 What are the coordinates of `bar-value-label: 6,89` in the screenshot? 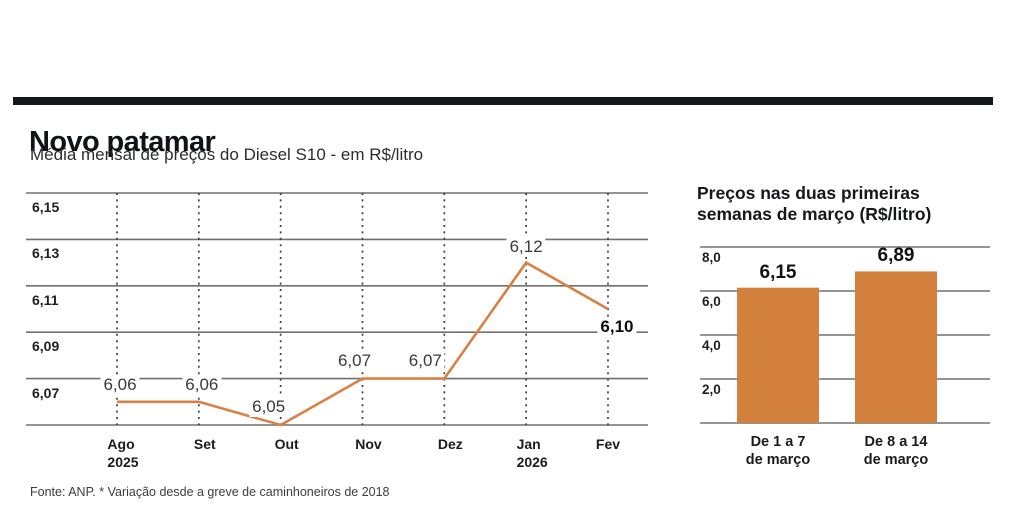 It's located at (896, 256).